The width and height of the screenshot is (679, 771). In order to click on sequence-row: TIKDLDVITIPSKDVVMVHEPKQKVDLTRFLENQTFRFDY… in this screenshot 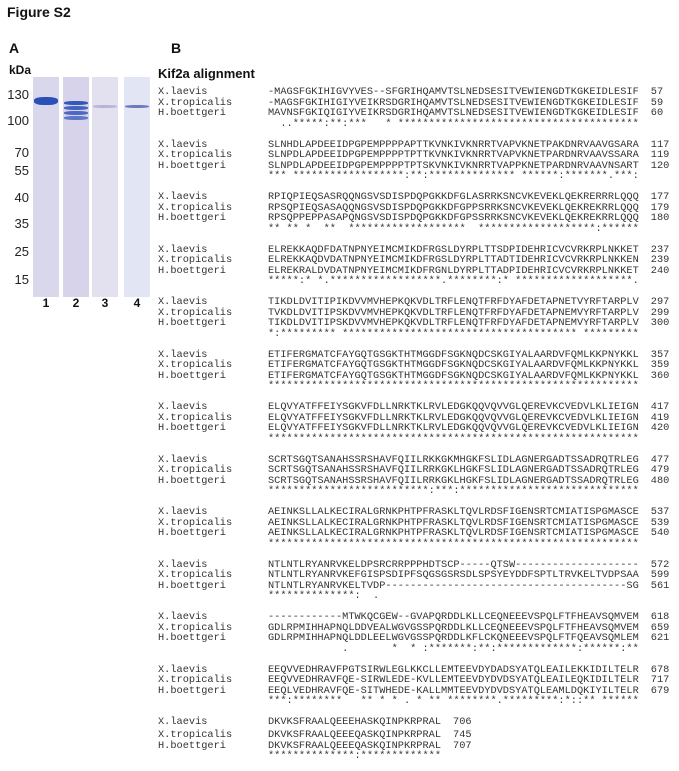, I will do `click(453, 323)`.